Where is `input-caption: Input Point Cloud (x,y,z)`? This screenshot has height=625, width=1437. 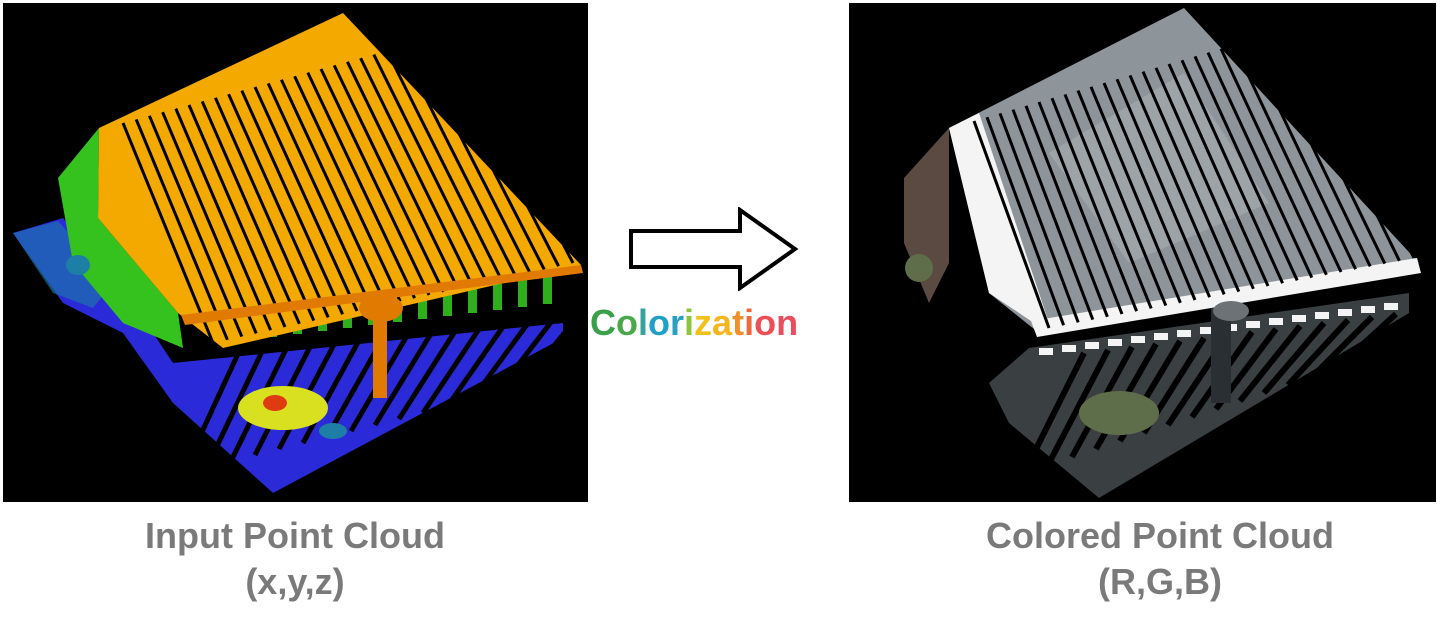
input-caption: Input Point Cloud (x,y,z) is located at coordinates (295, 559).